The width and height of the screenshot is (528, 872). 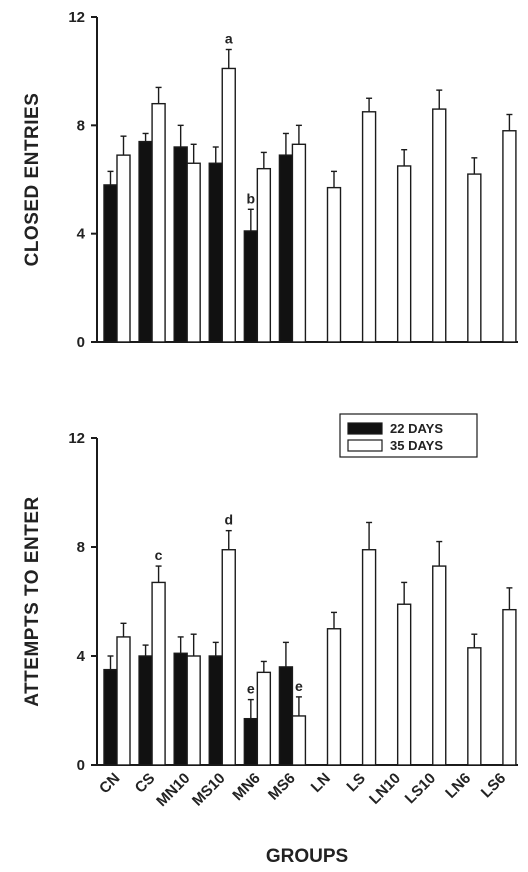 I want to click on x-tick-label: MS10, so click(x=209, y=790).